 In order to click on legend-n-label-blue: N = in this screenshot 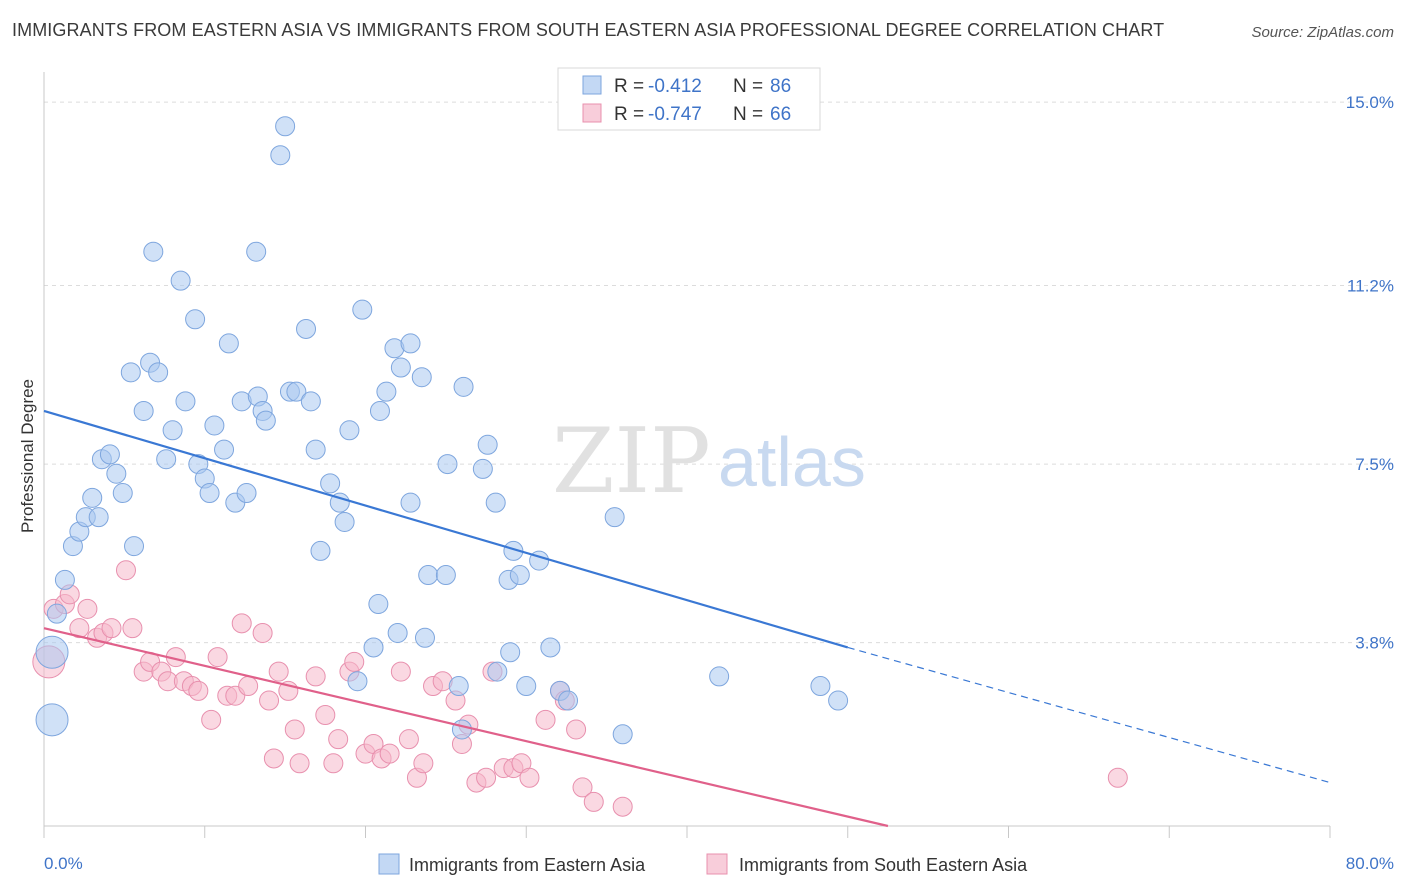, I will do `click(748, 86)`.